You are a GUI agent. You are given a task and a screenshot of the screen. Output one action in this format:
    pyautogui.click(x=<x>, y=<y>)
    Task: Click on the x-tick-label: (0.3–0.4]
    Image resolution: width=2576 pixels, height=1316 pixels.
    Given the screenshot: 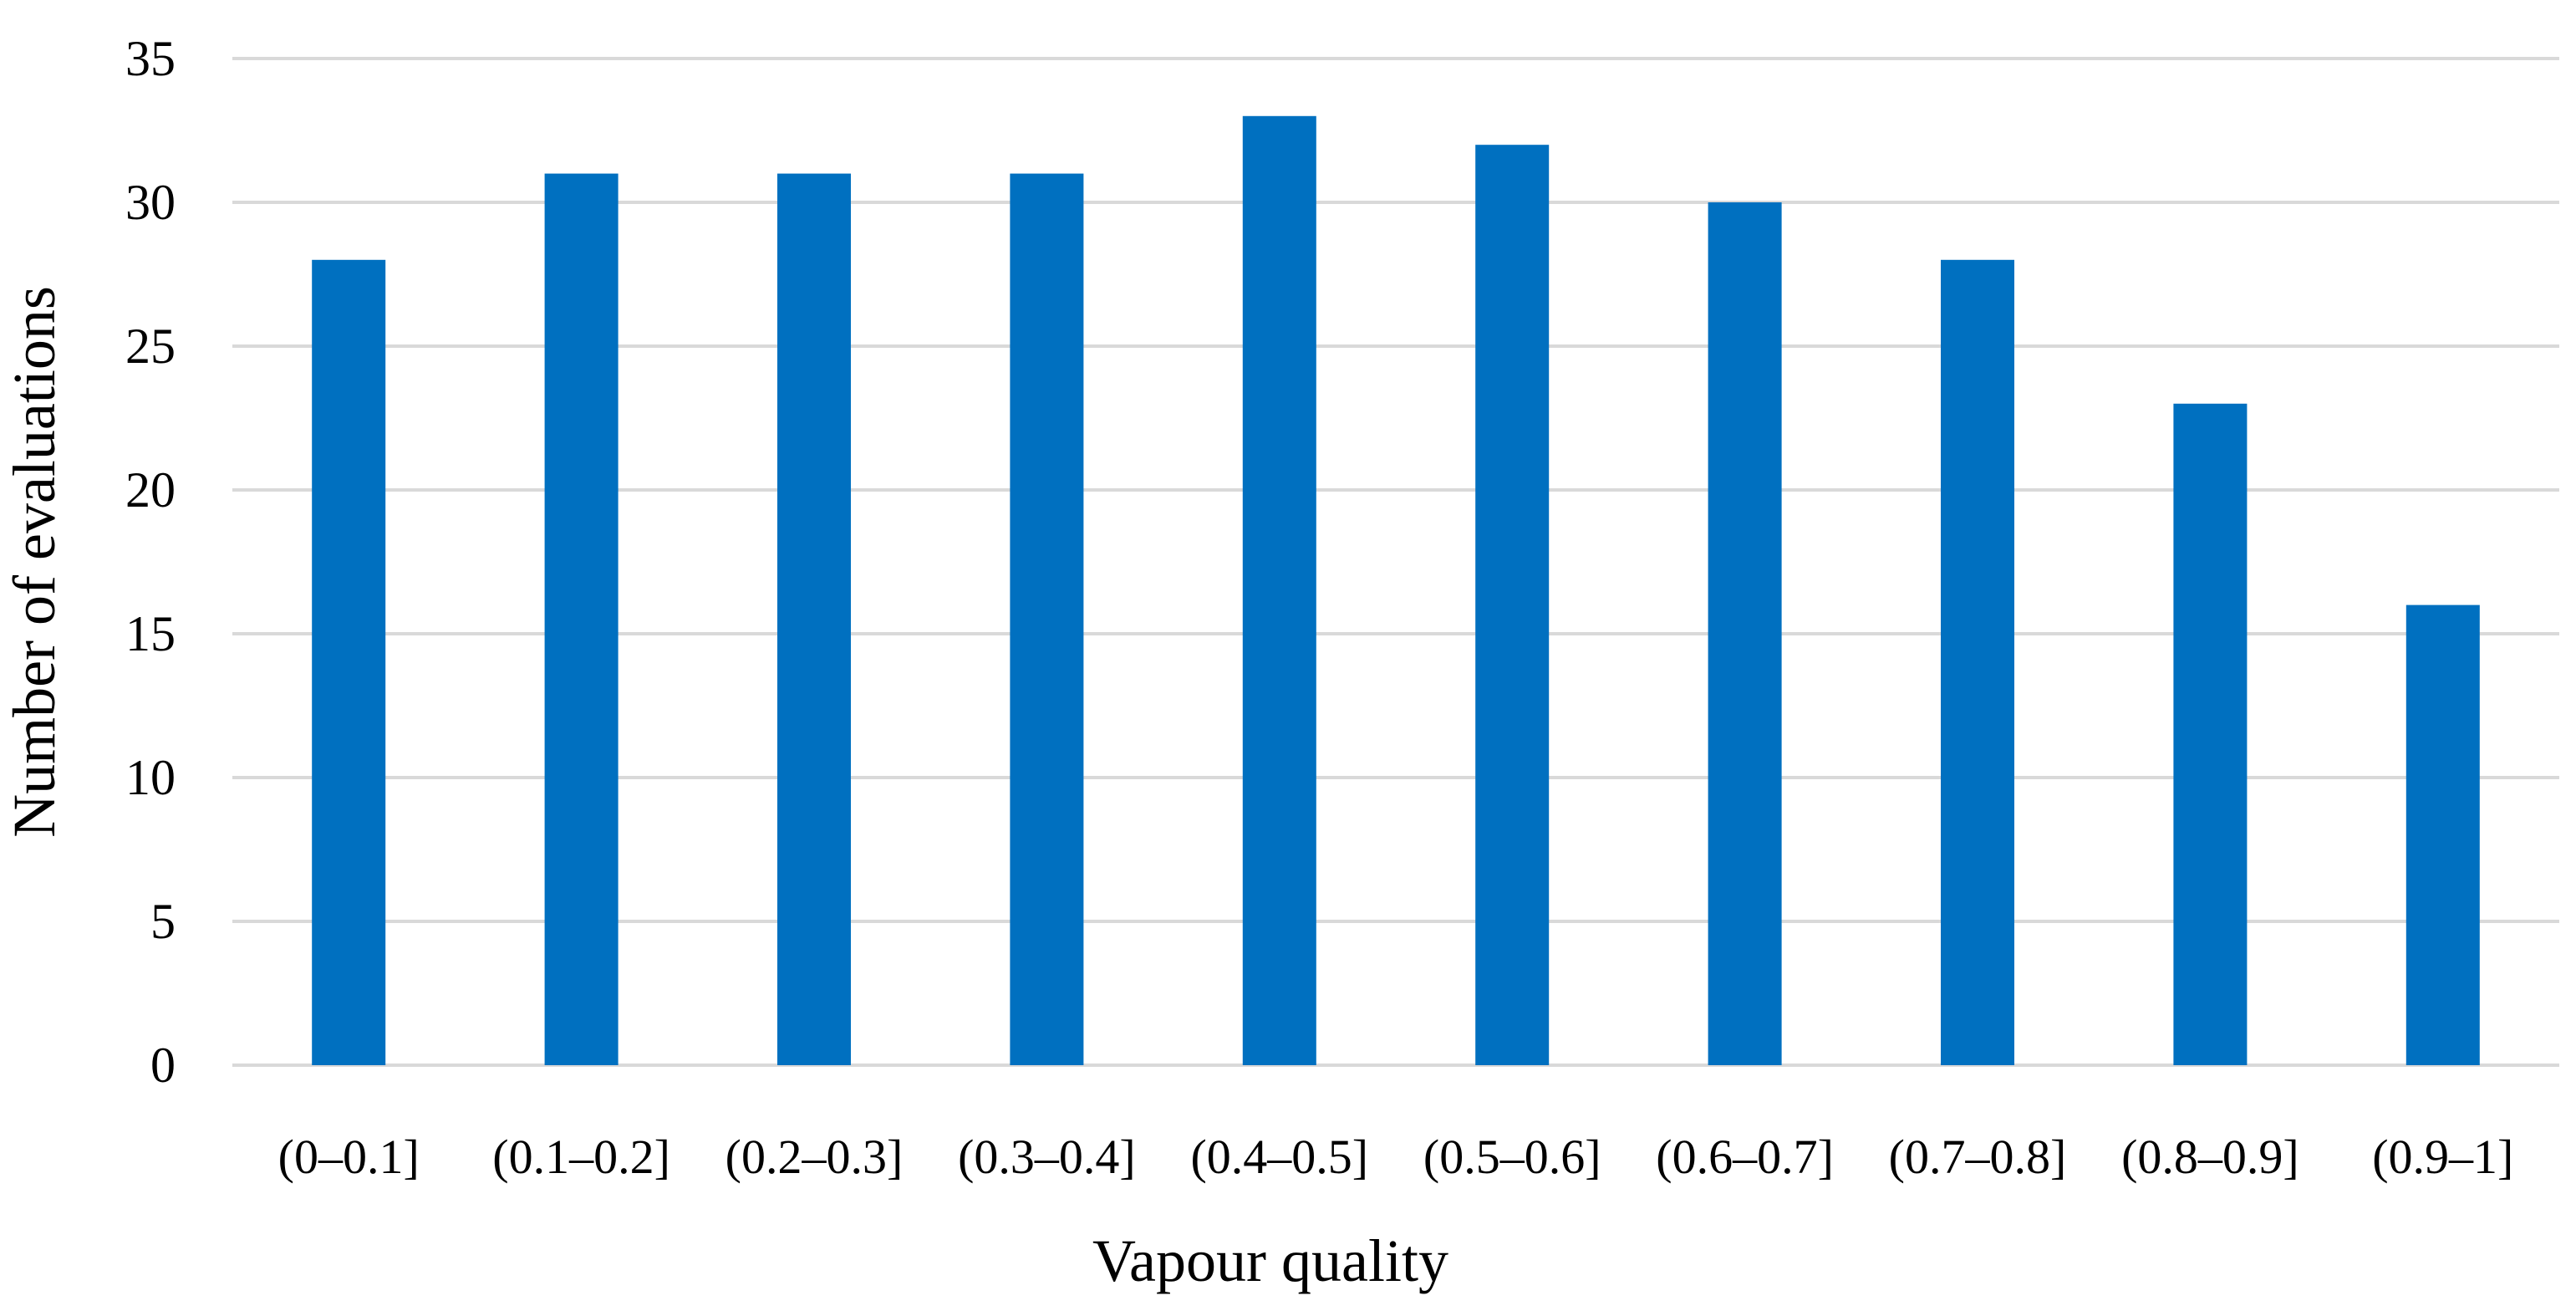 What is the action you would take?
    pyautogui.click(x=1047, y=1157)
    